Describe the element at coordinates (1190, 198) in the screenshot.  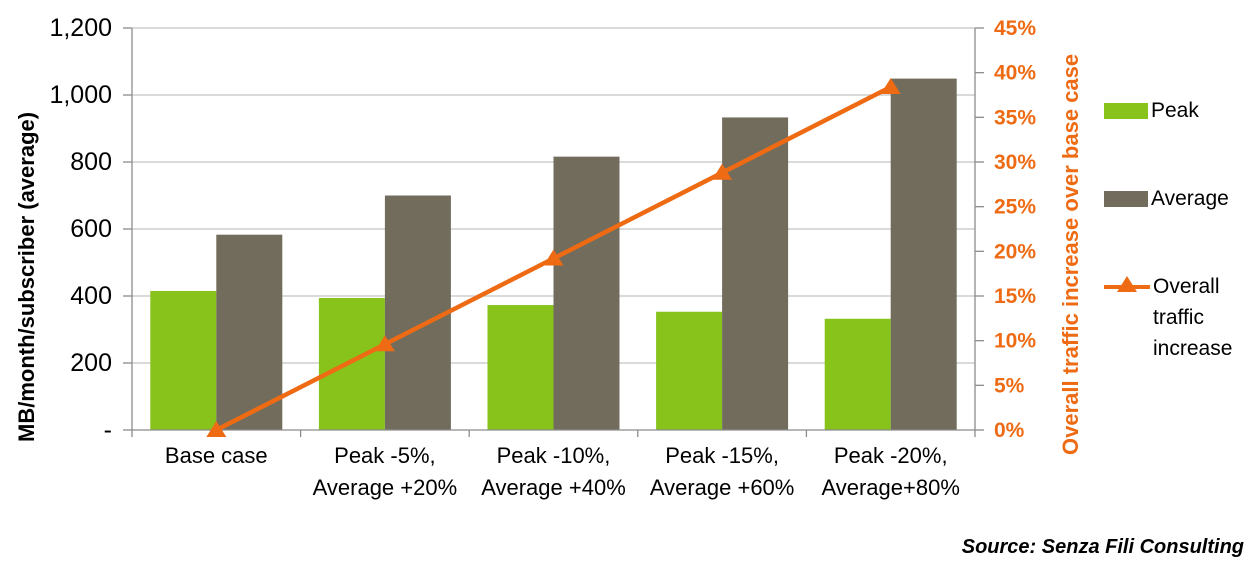
I see `legend-label-average: Average` at that location.